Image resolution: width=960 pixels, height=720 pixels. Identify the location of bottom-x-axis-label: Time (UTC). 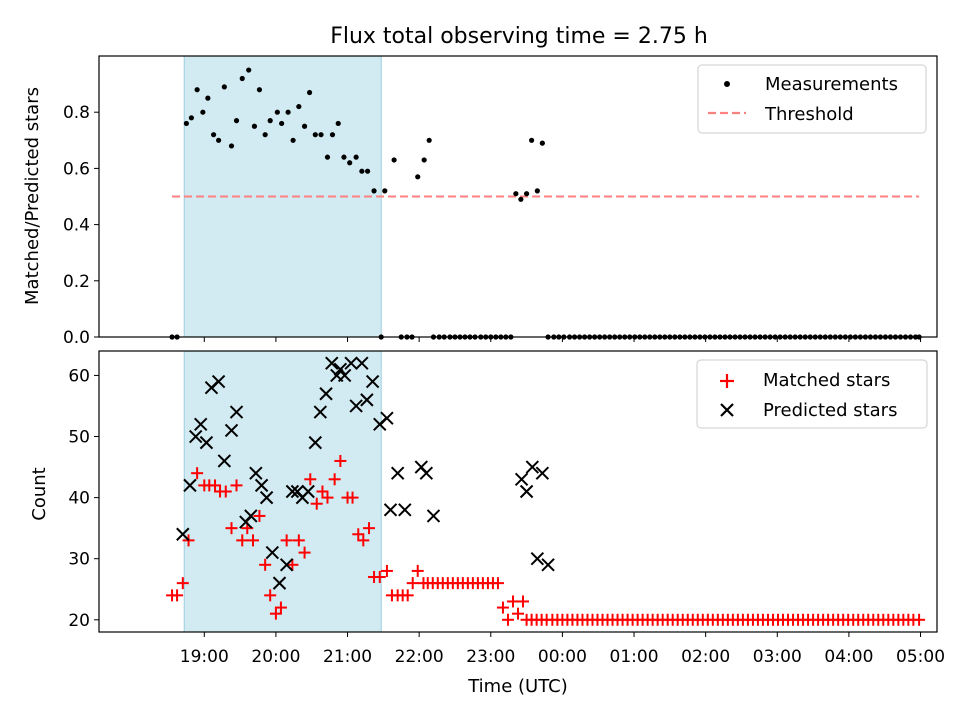
(517, 686).